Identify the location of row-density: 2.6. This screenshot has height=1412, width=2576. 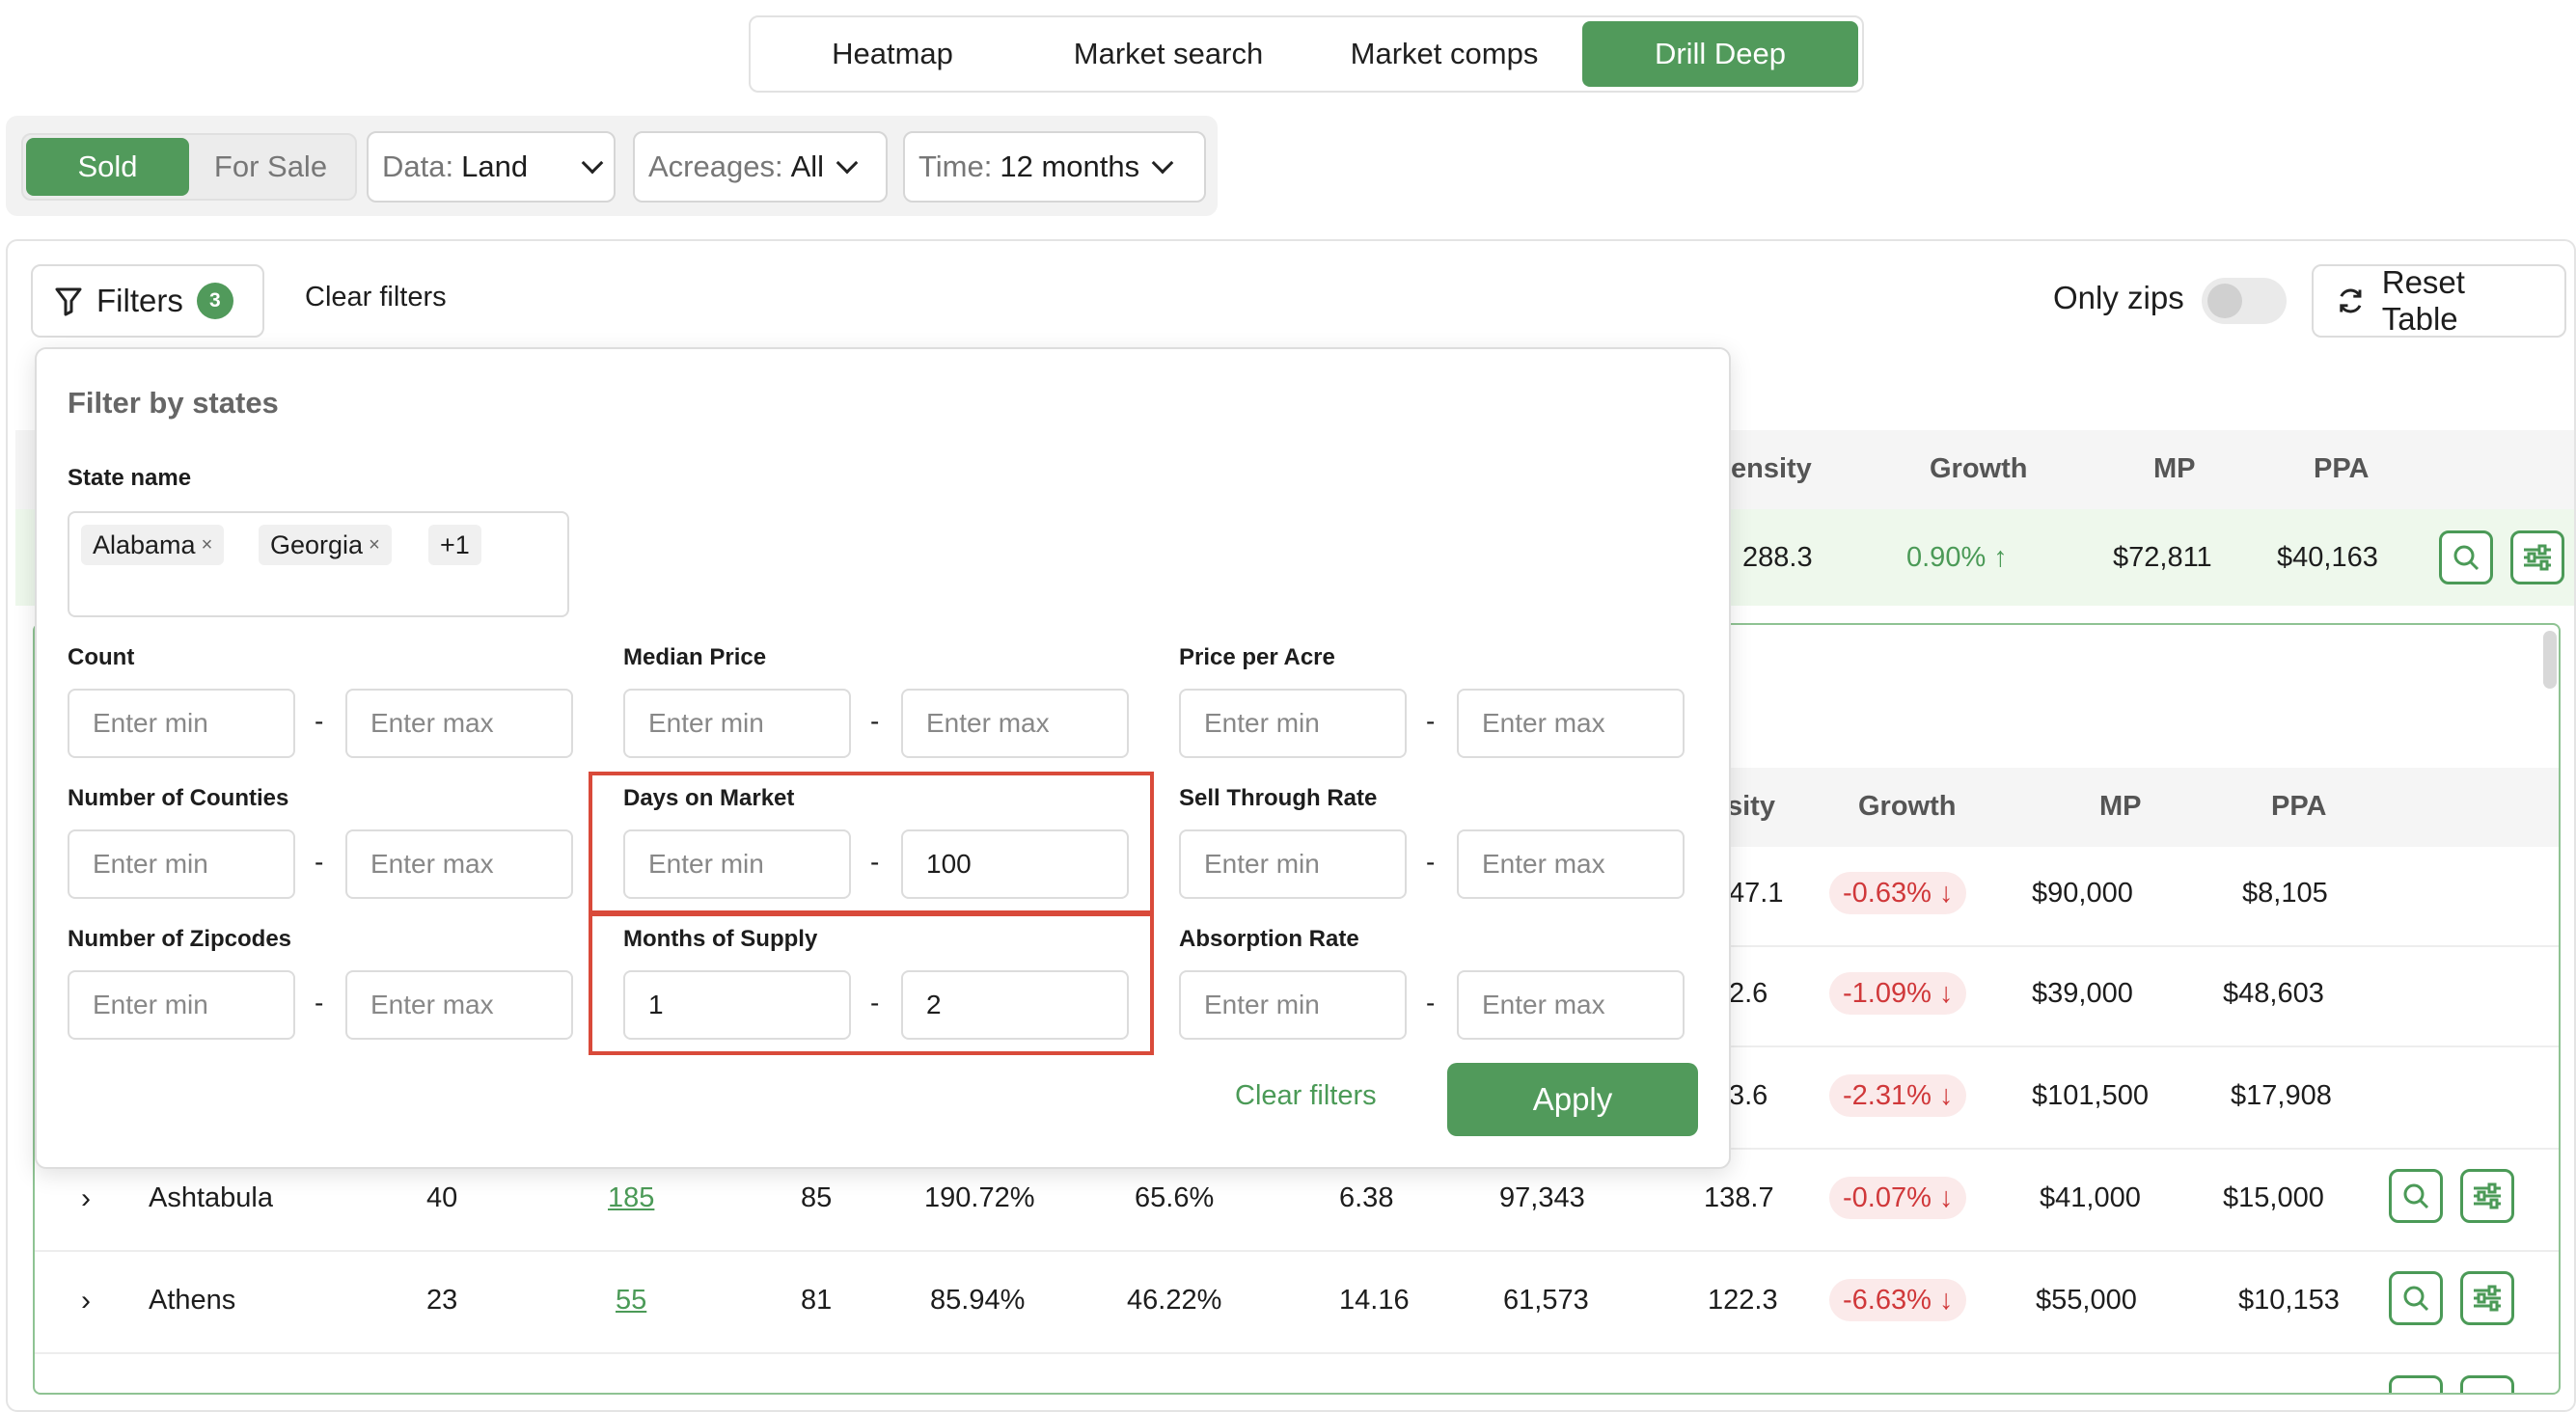
(1748, 993).